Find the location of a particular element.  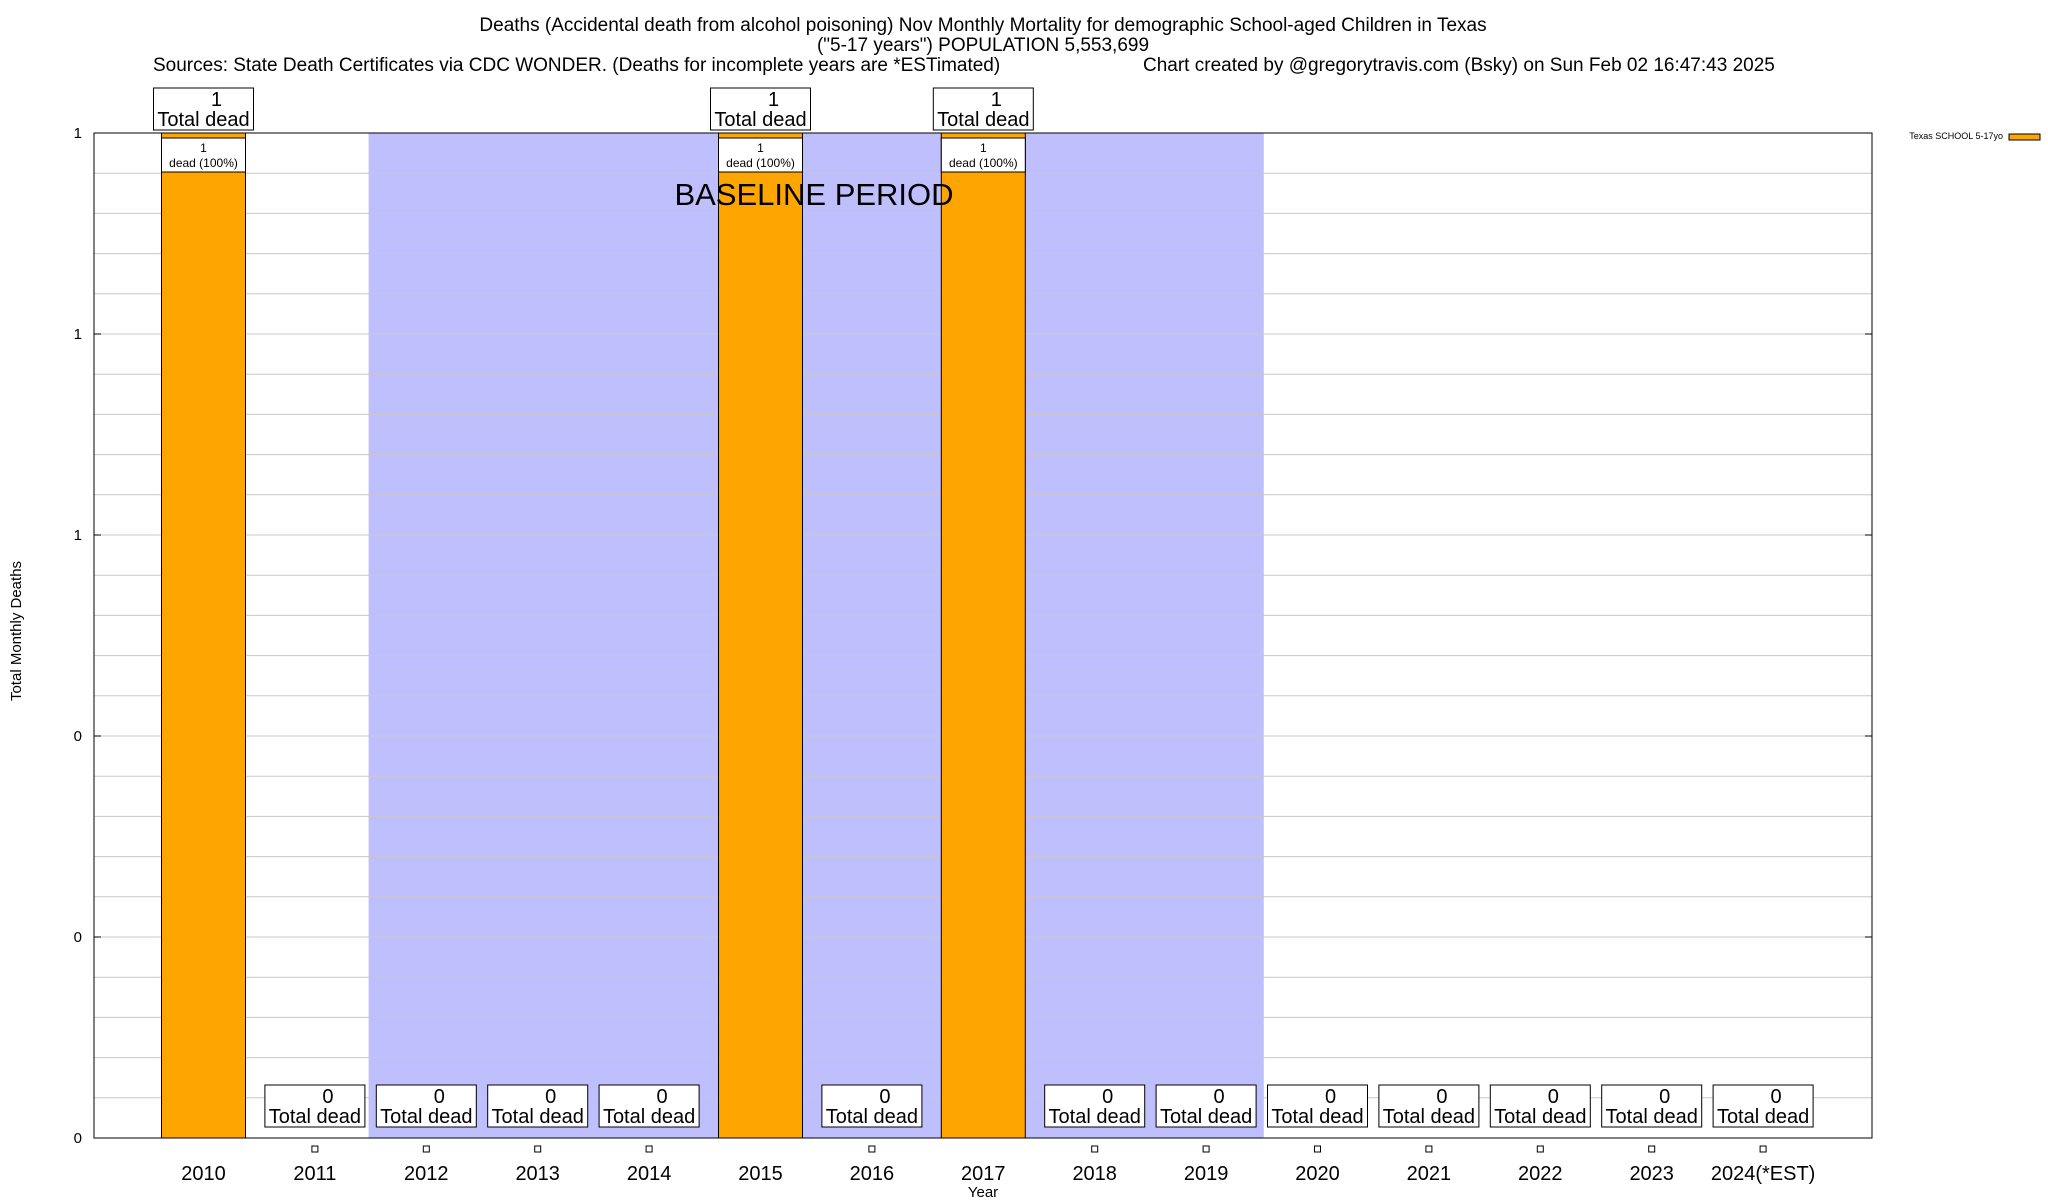

y-axis-label: Total Monthly Deaths is located at coordinates (16, 631).